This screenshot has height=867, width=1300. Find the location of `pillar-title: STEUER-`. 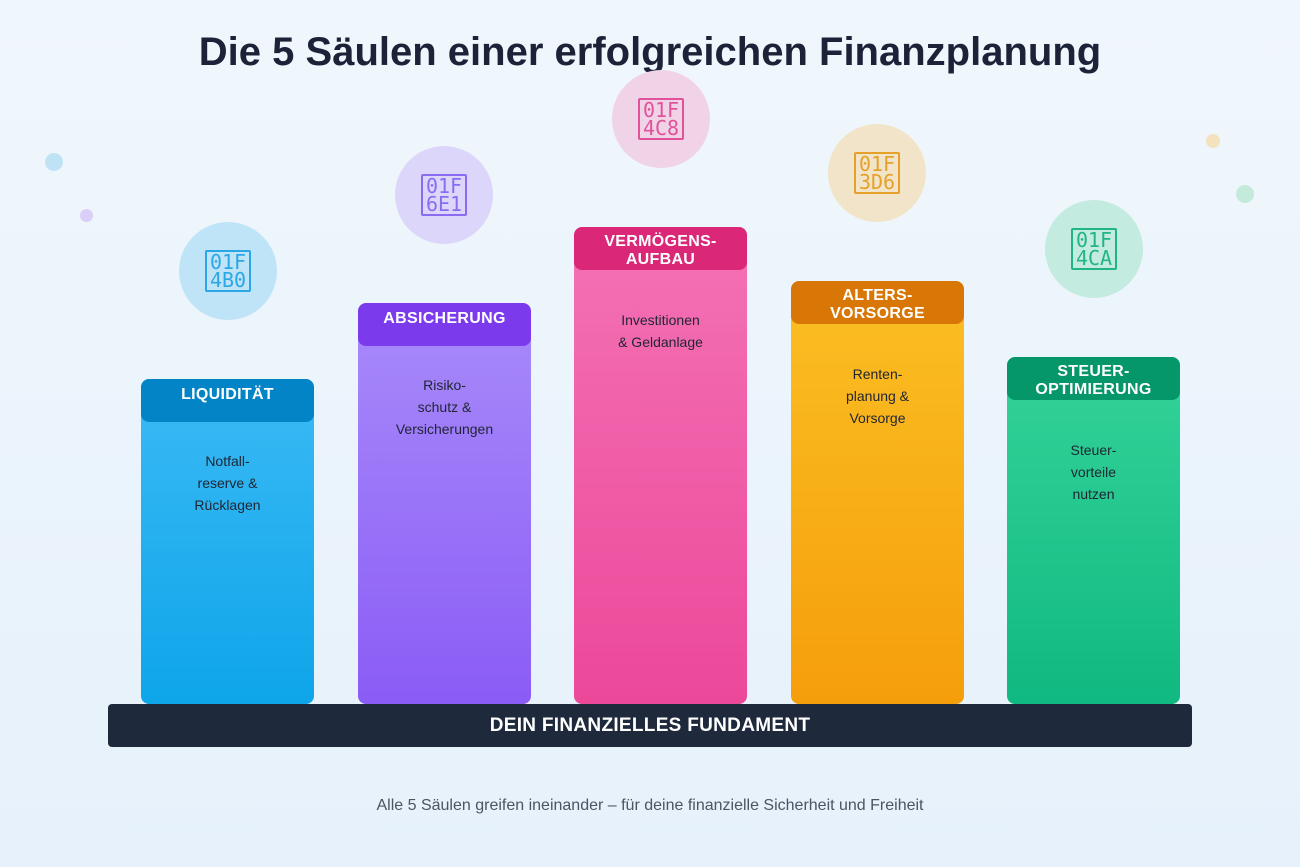

pillar-title: STEUER- is located at coordinates (1093, 371).